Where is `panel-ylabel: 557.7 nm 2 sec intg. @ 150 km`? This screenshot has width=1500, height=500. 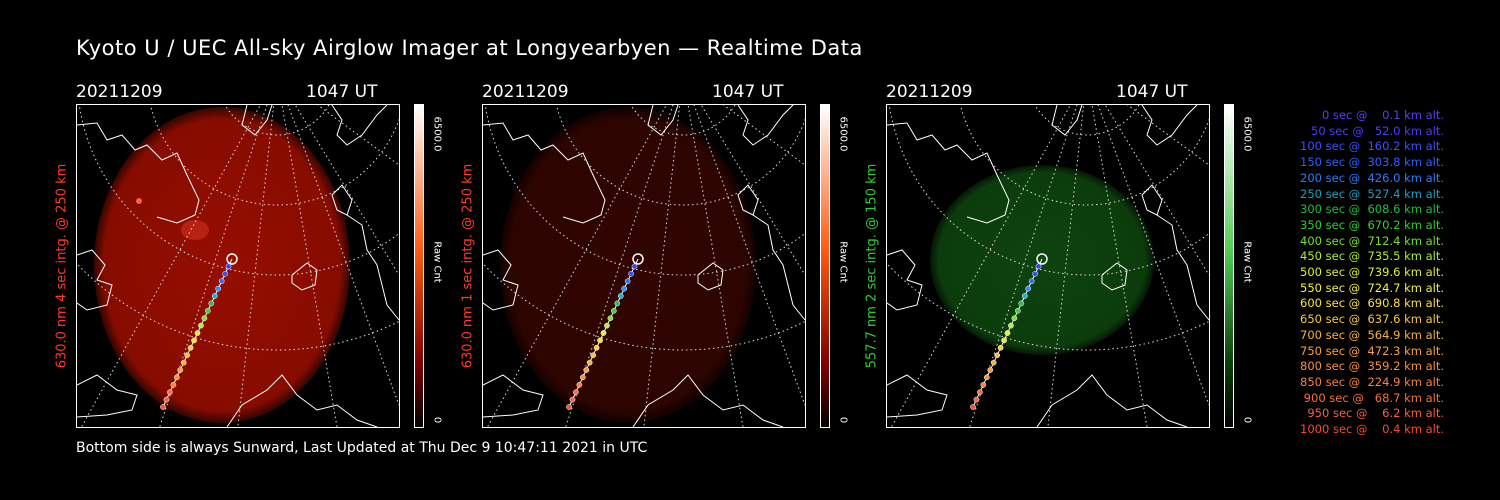
panel-ylabel: 557.7 nm 2 sec intg. @ 150 km is located at coordinates (872, 266).